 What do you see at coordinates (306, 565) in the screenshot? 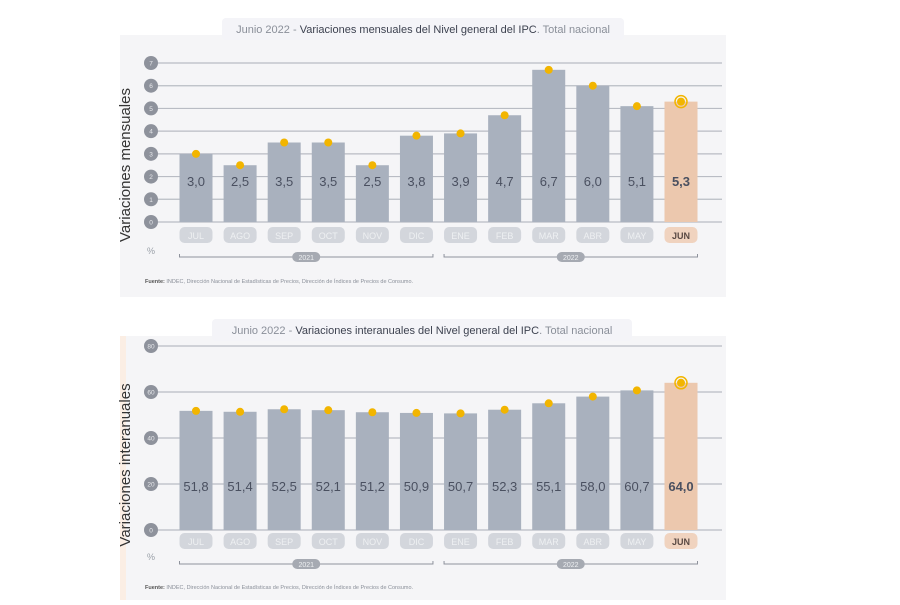
I see `year-label: 2021` at bounding box center [306, 565].